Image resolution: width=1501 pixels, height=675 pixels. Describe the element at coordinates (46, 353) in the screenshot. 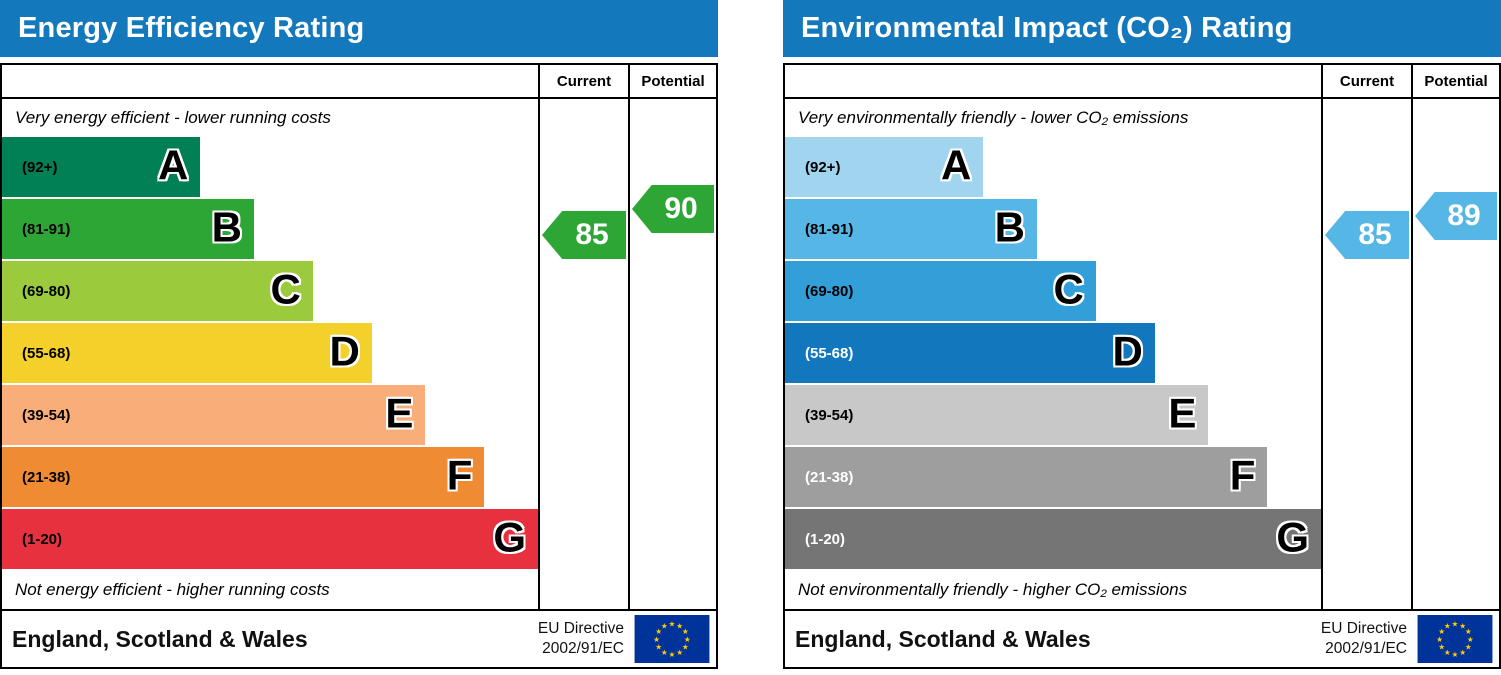

I see `energy-band-d-range: (55-68)` at that location.